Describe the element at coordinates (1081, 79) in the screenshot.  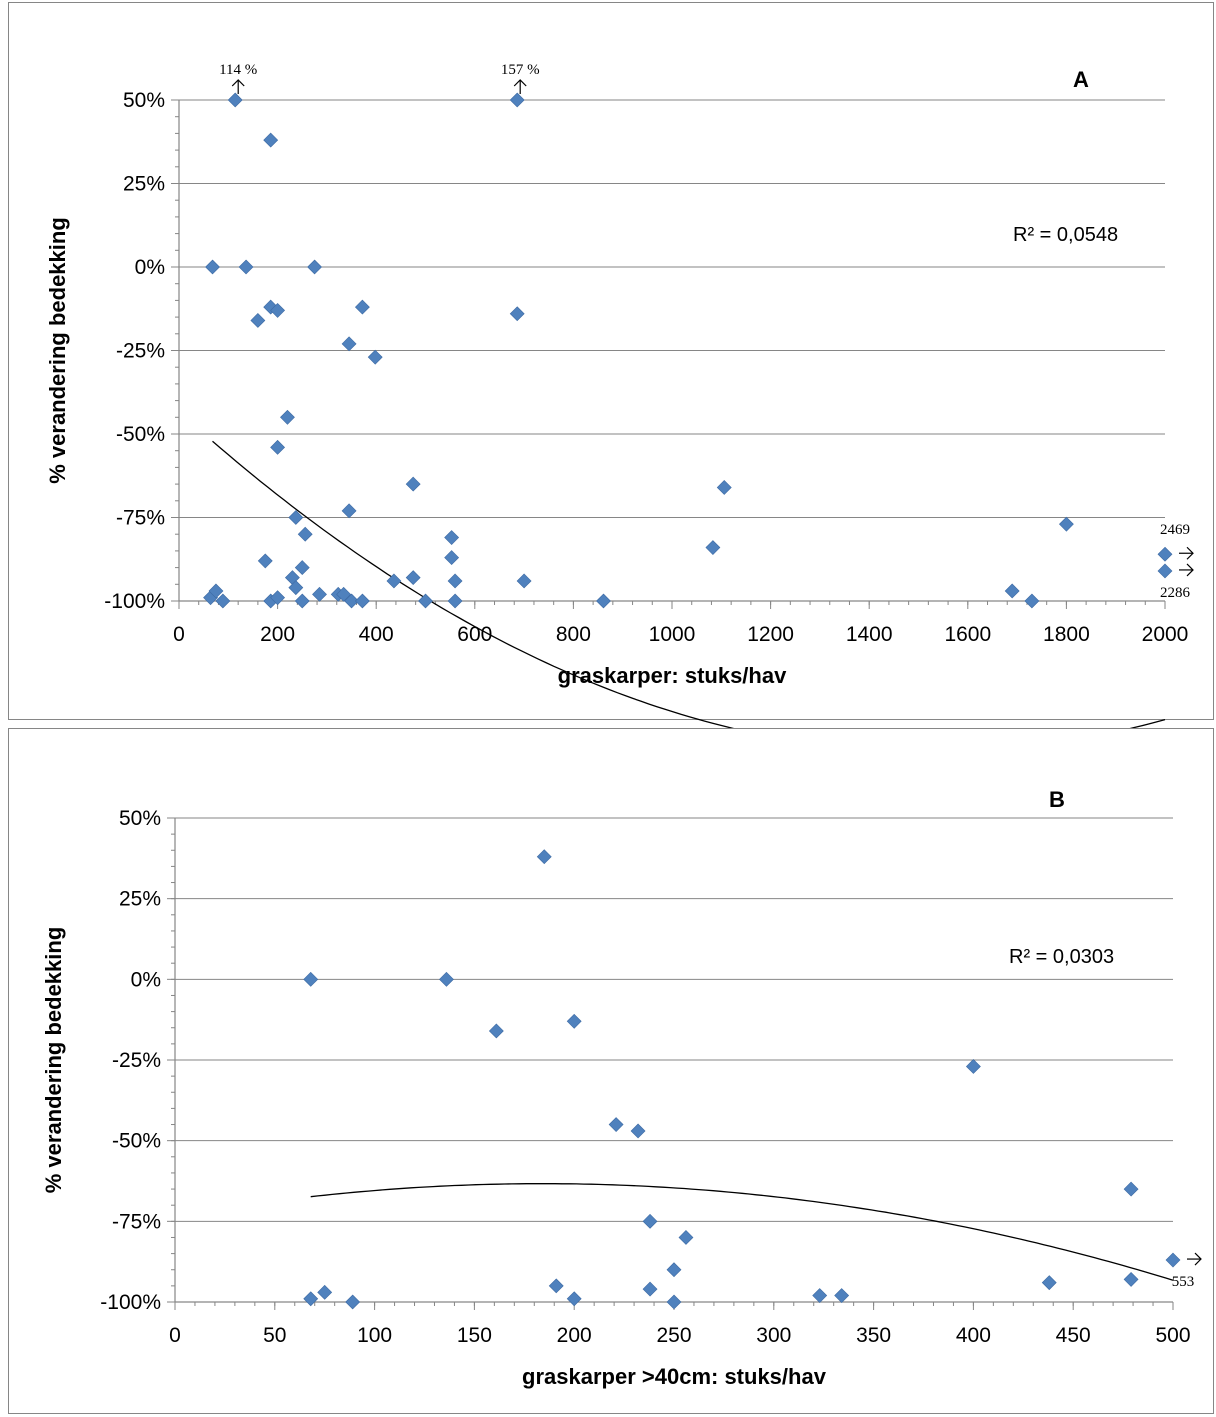
I see `panel-label: A` at that location.